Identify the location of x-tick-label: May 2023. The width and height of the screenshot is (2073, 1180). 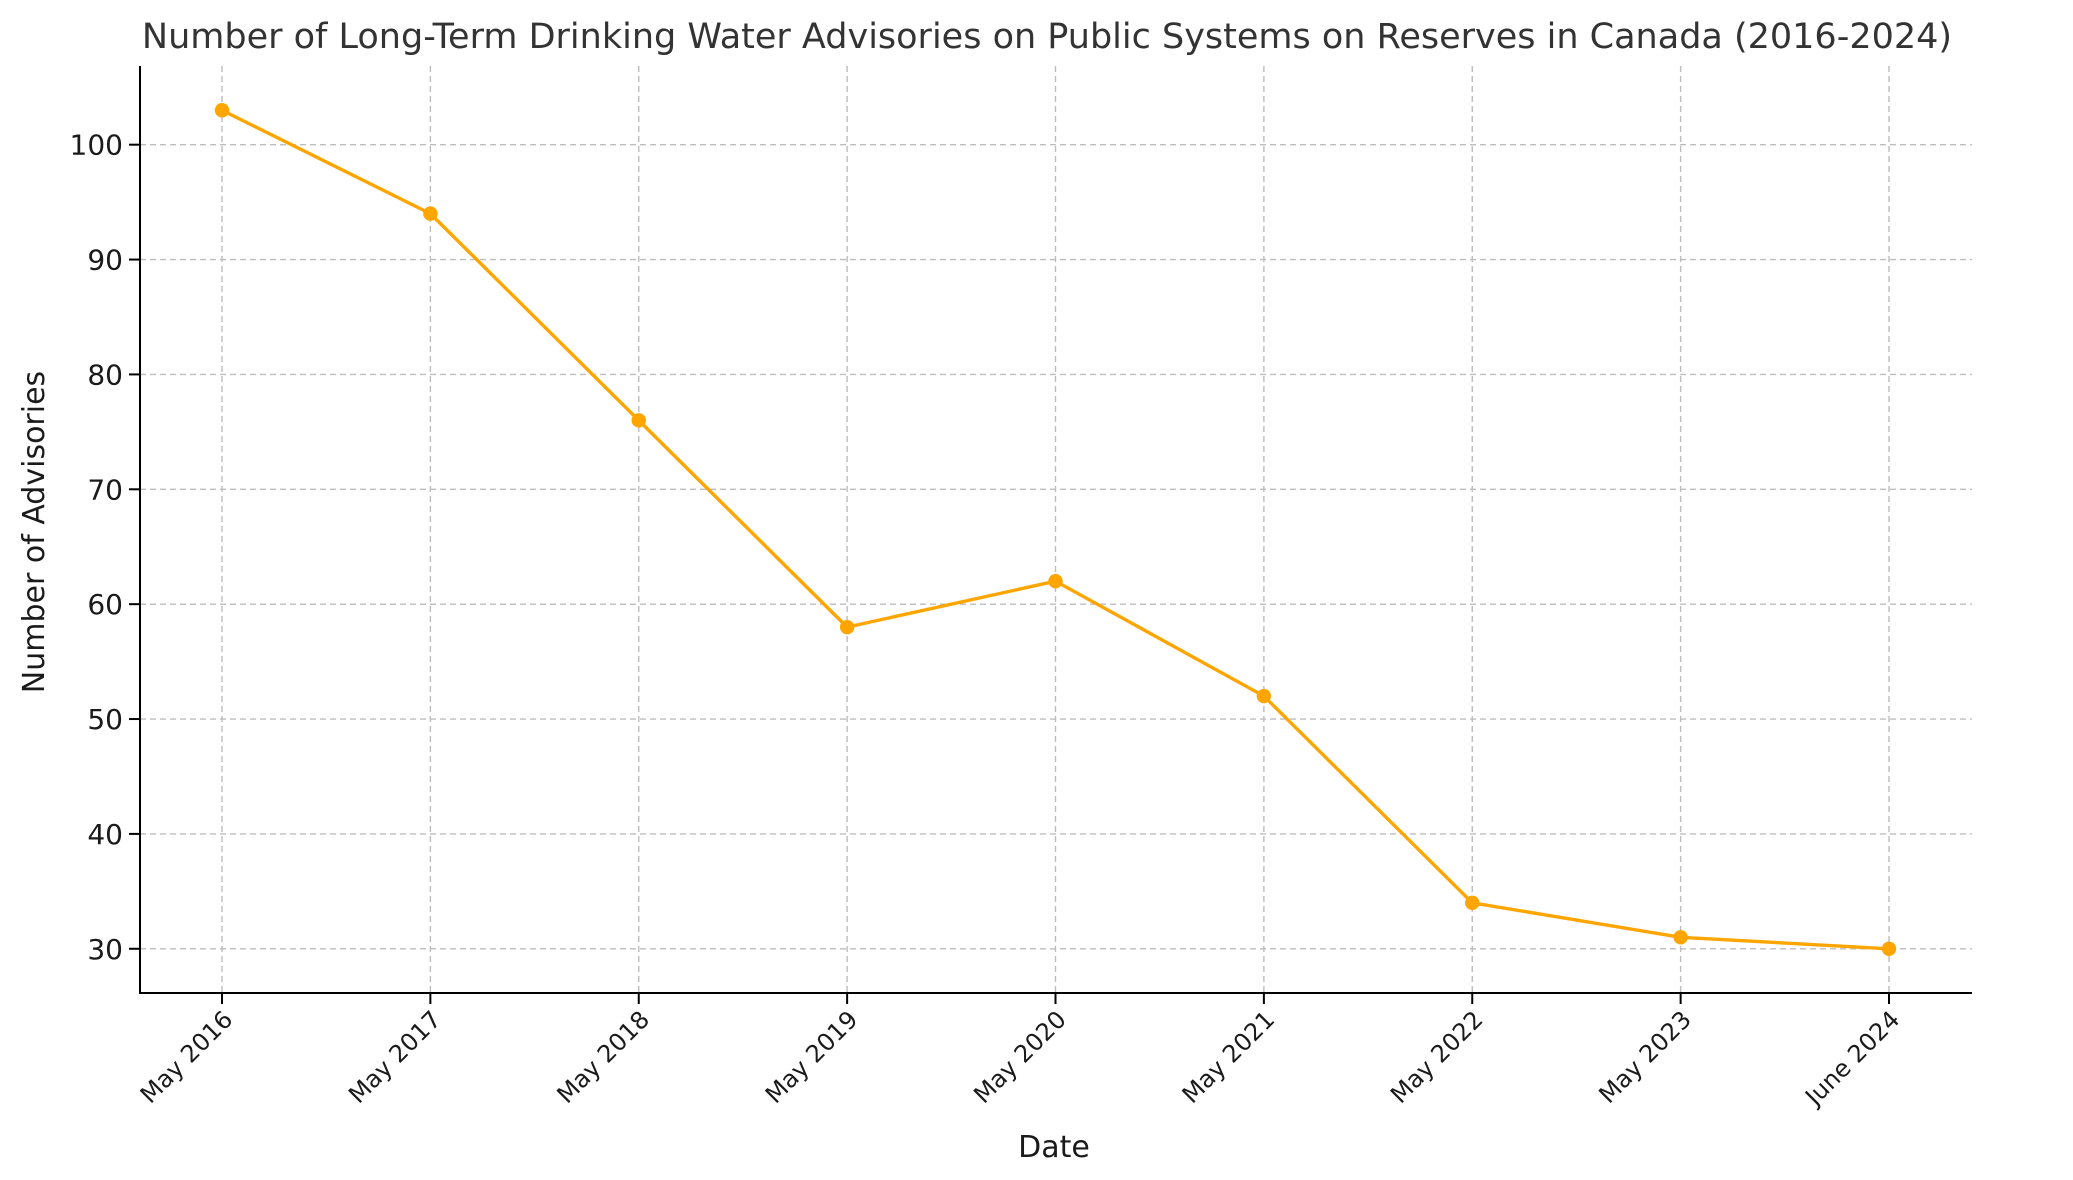
(1644, 1056).